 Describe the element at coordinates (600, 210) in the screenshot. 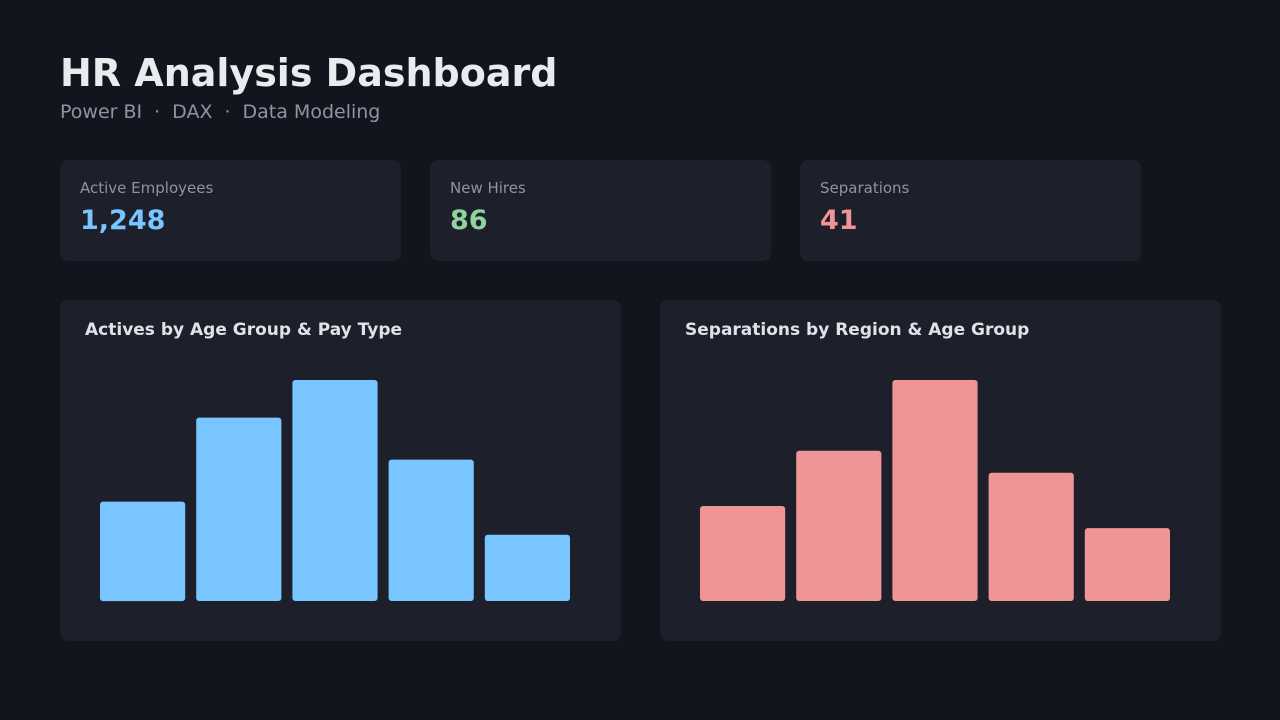

I see `kpi-card-new-hires: New Hires` at that location.